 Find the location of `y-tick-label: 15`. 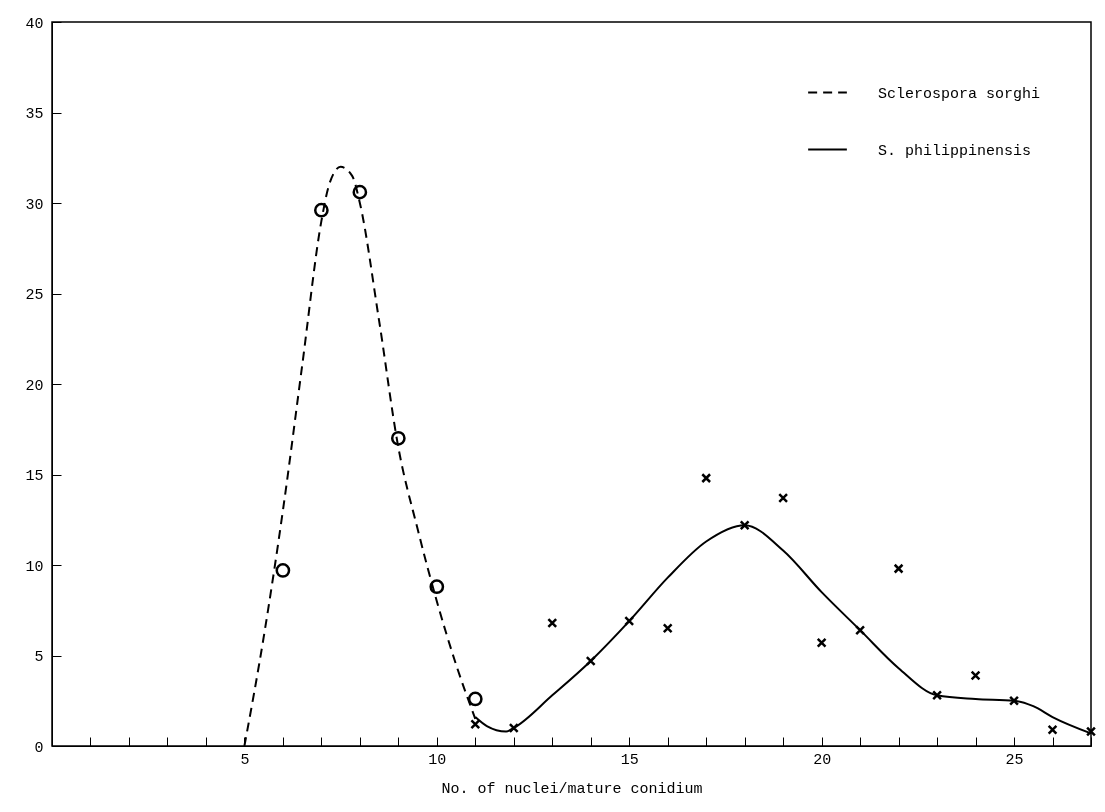

y-tick-label: 15 is located at coordinates (34, 476).